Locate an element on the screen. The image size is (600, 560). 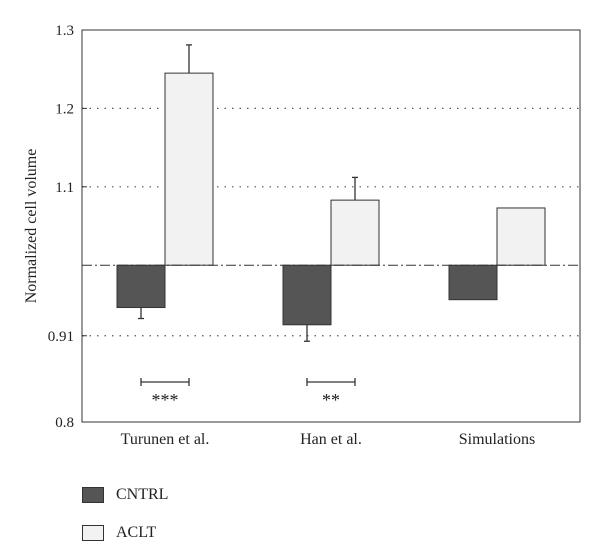
significance-markers: *** ** is located at coordinates (248, 394).